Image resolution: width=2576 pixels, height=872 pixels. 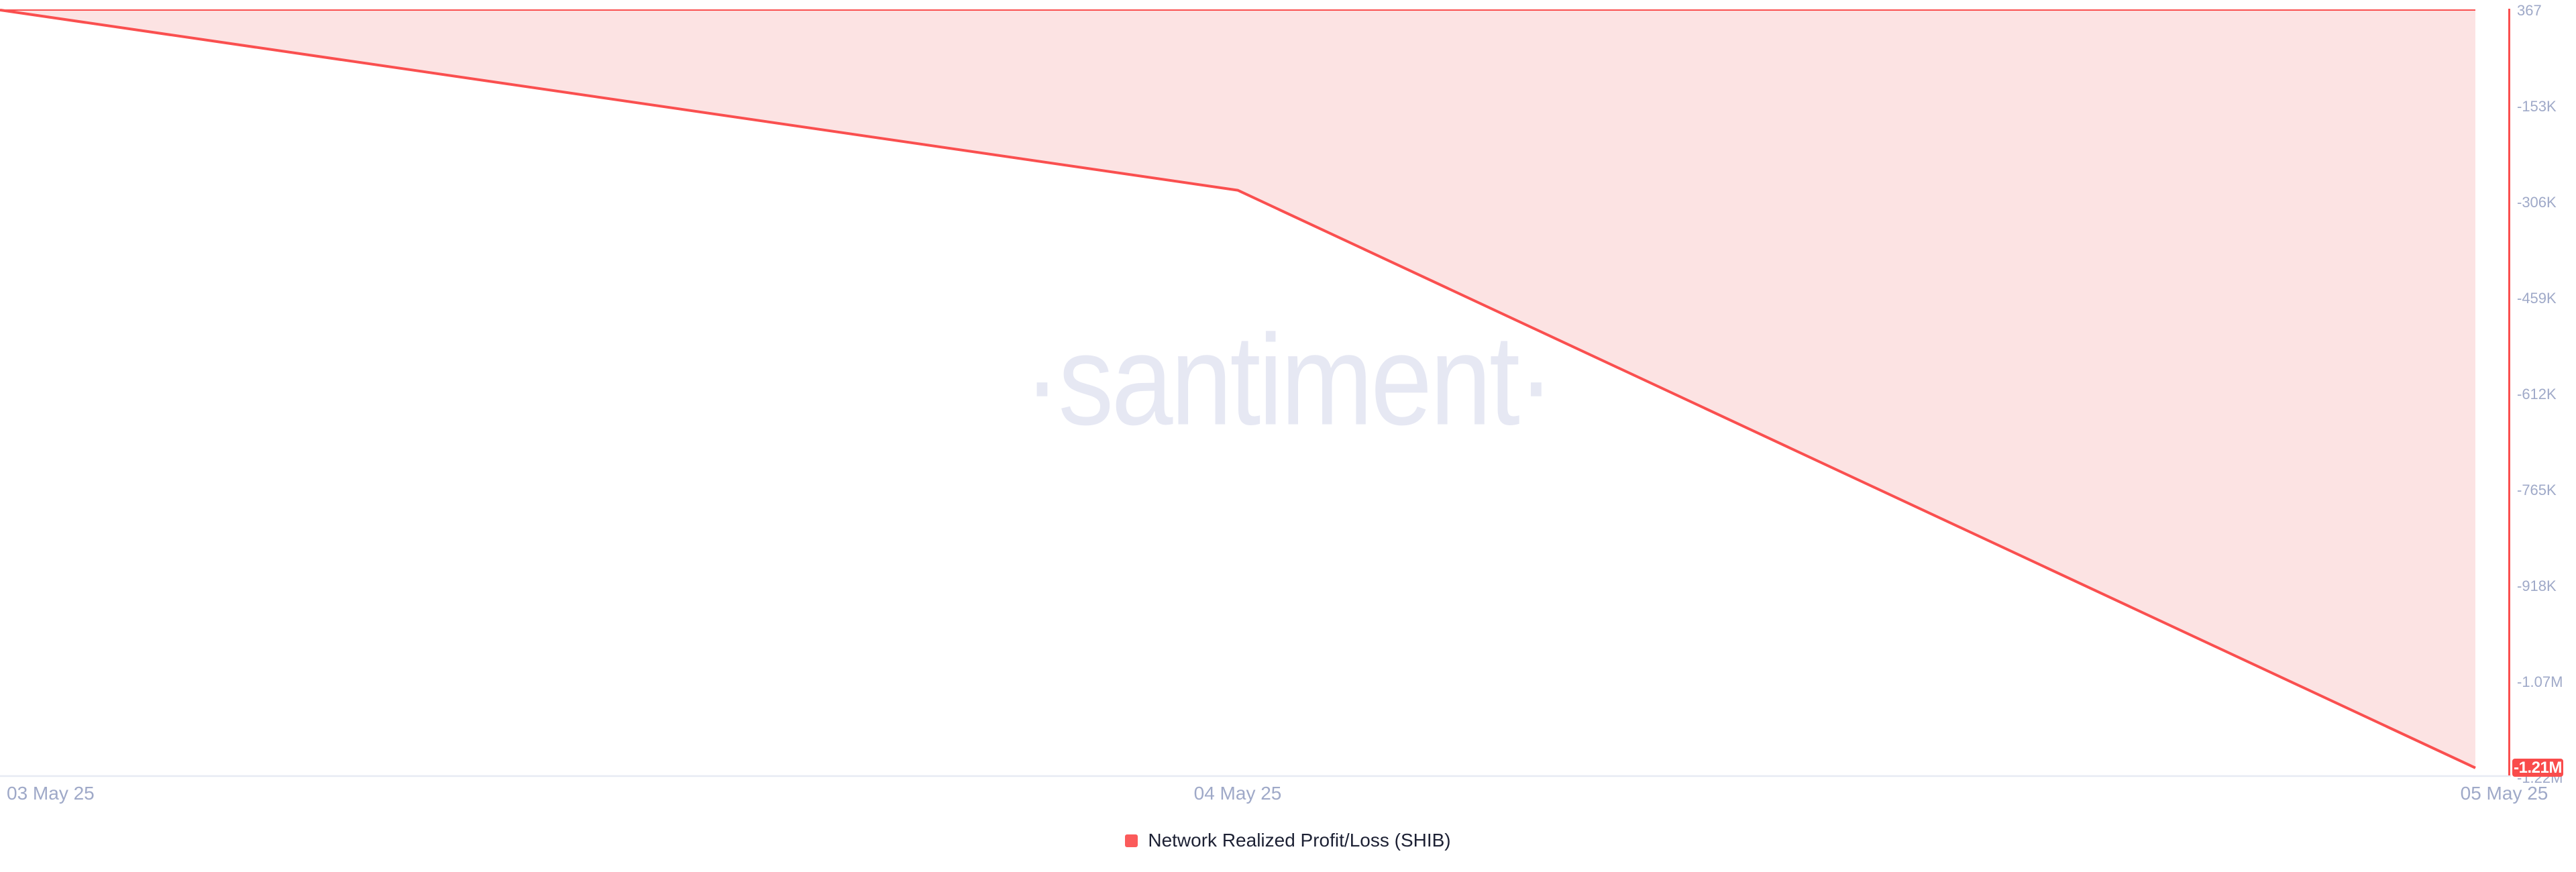 What do you see at coordinates (1299, 841) in the screenshot?
I see `legend-label: Network Realized Profit/Loss (SHIB)` at bounding box center [1299, 841].